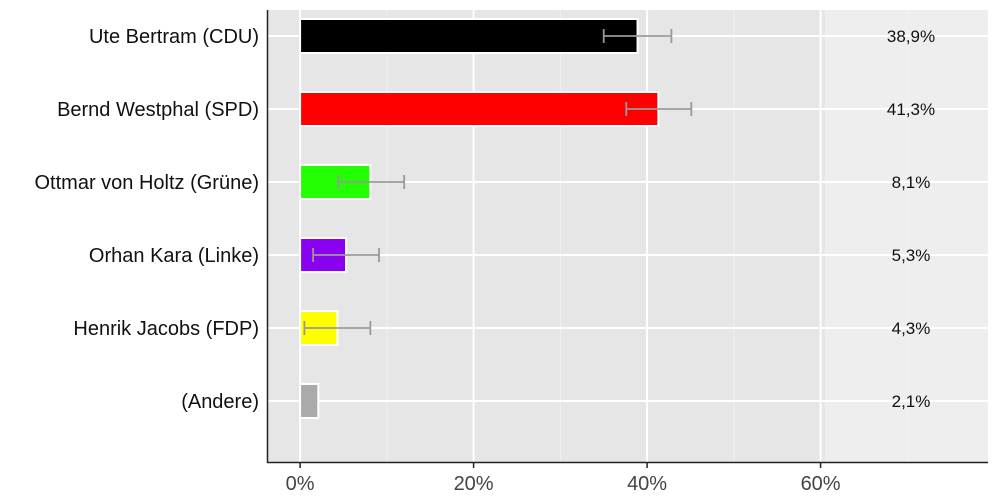  Describe the element at coordinates (474, 484) in the screenshot. I see `x-tick-label: 20%` at that location.